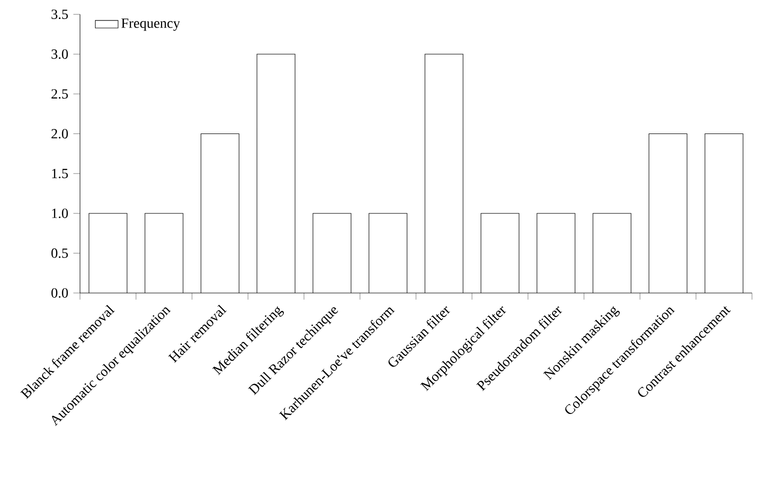 The image size is (783, 477). Describe the element at coordinates (60, 173) in the screenshot. I see `y-tick-label: 1.5` at that location.